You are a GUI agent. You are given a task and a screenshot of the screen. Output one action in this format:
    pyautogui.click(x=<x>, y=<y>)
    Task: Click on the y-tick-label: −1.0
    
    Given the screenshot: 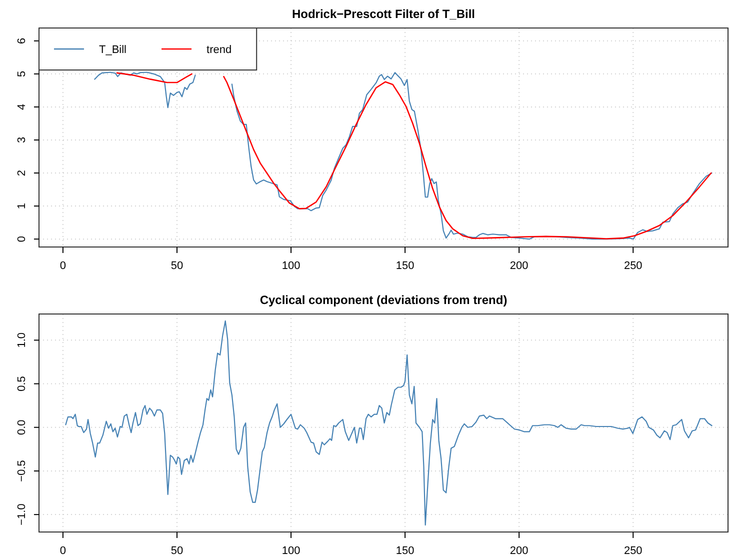 What is the action you would take?
    pyautogui.click(x=22, y=515)
    